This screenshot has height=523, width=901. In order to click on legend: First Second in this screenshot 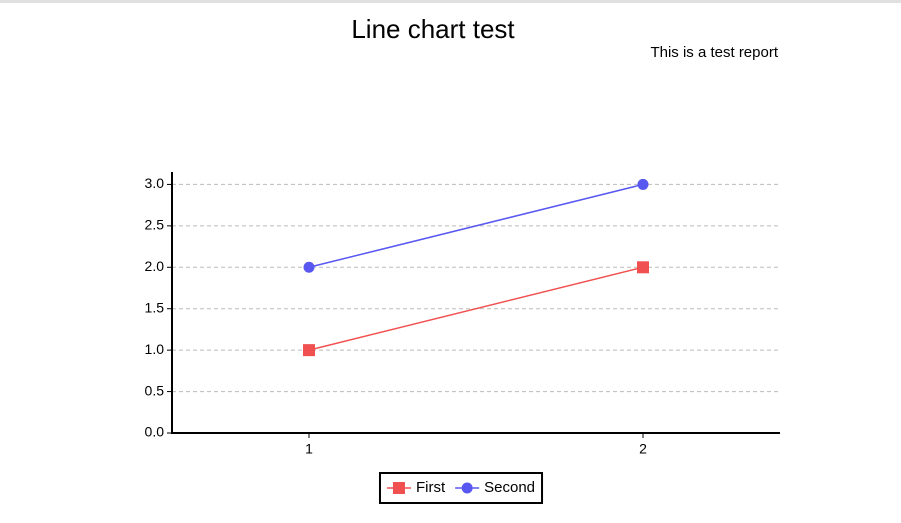, I will do `click(461, 488)`.